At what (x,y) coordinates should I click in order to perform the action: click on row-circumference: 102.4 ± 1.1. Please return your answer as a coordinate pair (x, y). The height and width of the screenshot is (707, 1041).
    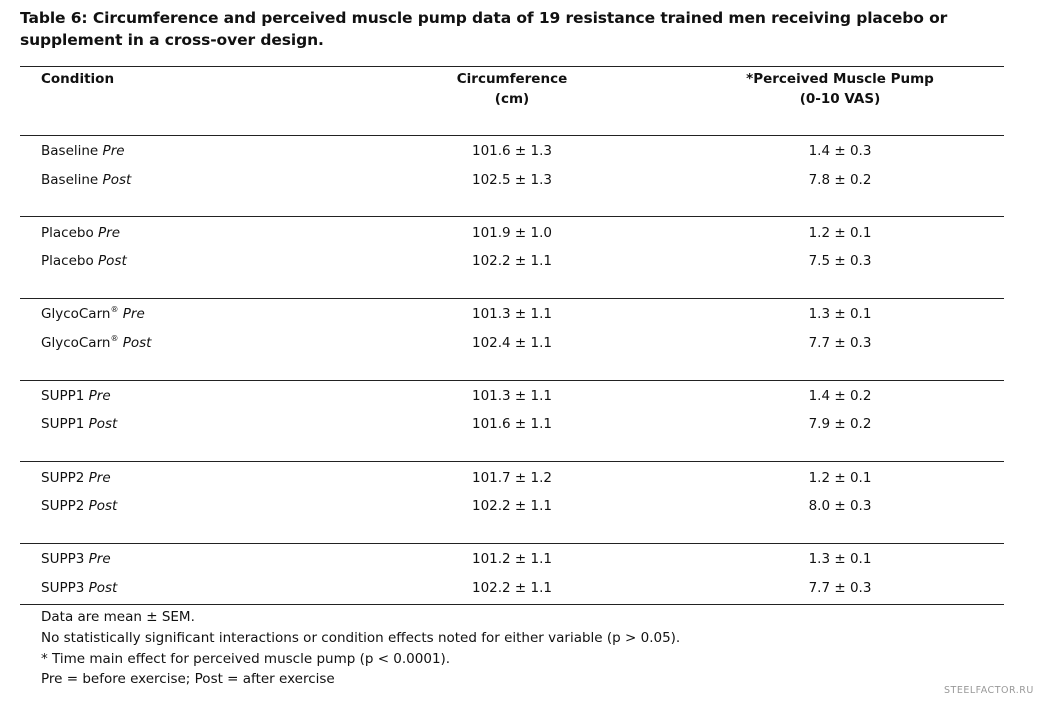
    Looking at the image, I should click on (511, 343).